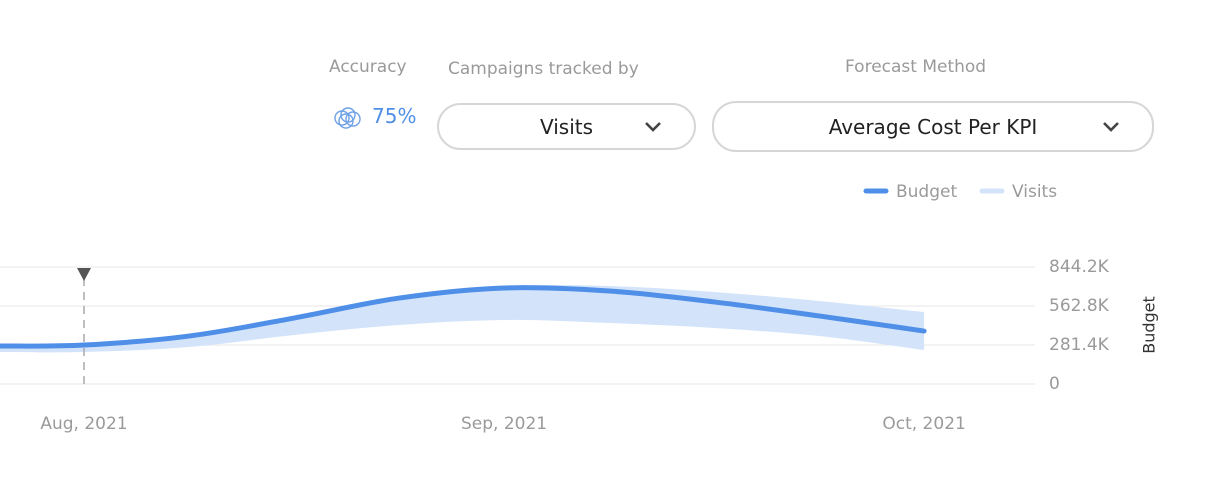 Image resolution: width=1222 pixels, height=494 pixels. I want to click on legend-label: Visits, so click(1034, 192).